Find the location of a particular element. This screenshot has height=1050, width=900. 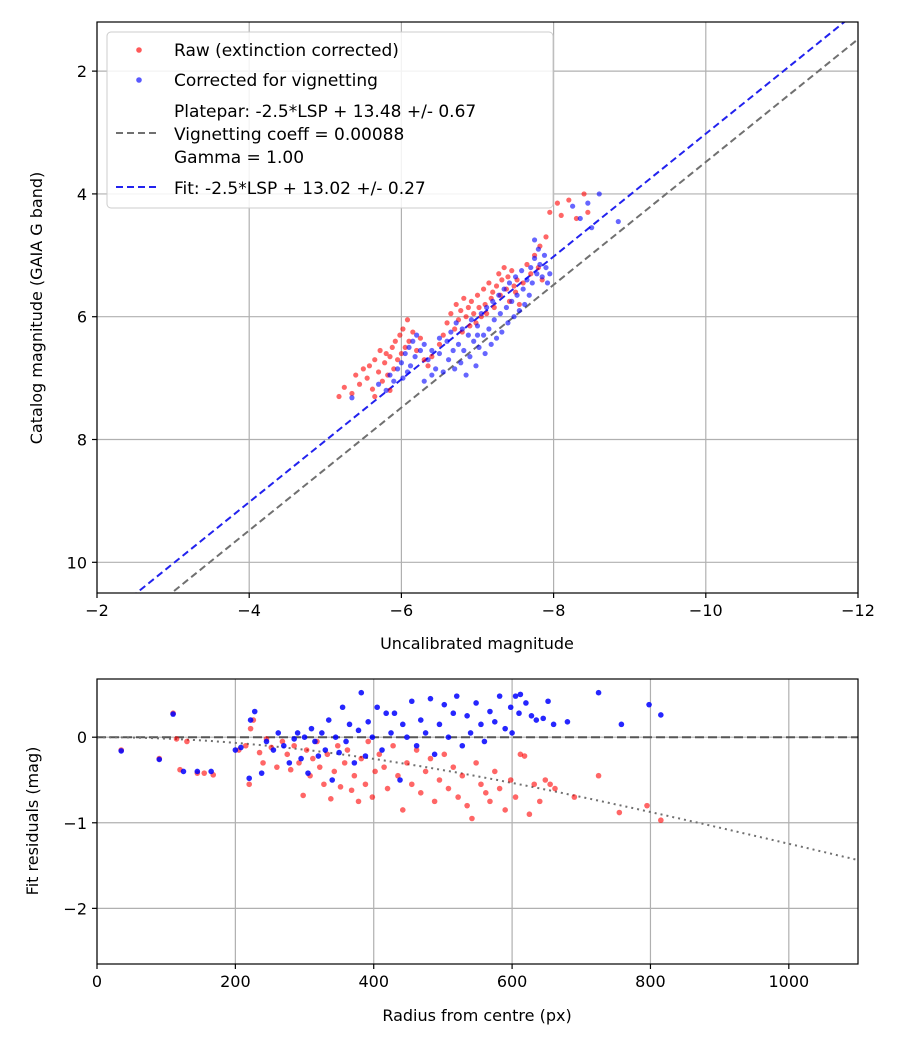

top-y-tick-label: 2 is located at coordinates (82, 71).